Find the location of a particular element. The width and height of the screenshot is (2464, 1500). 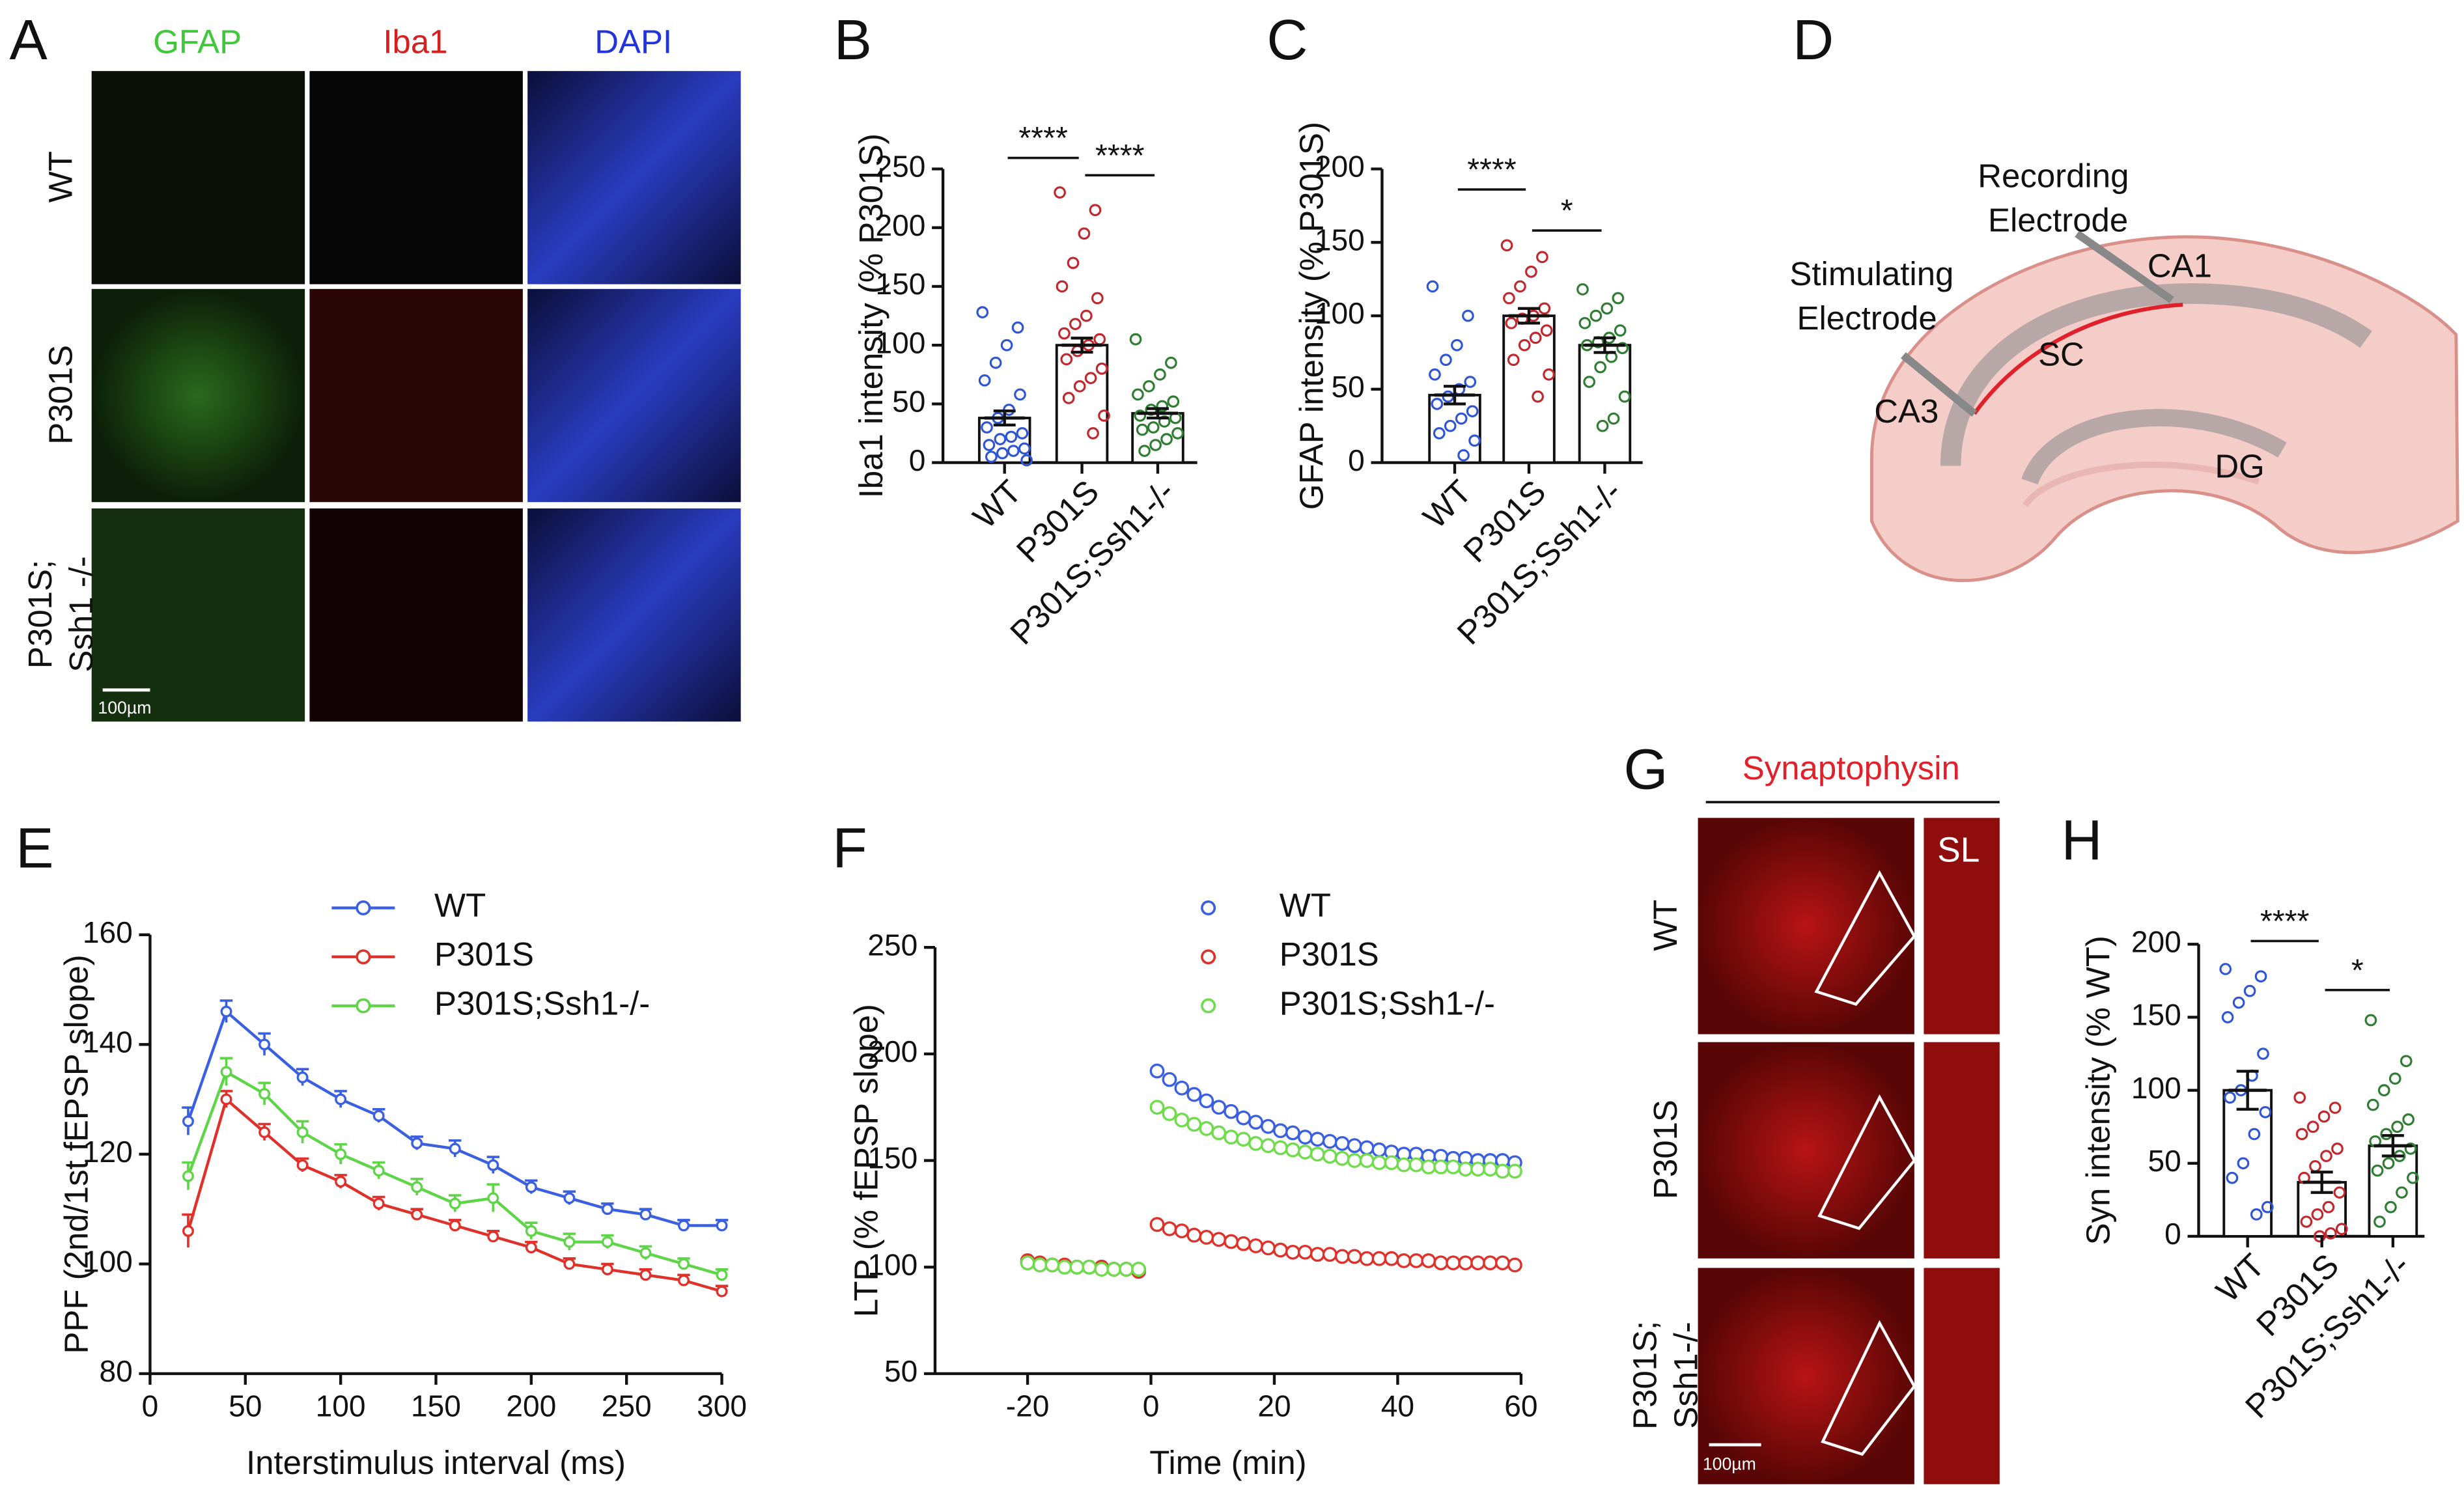

panel-letter: F is located at coordinates (850, 848).